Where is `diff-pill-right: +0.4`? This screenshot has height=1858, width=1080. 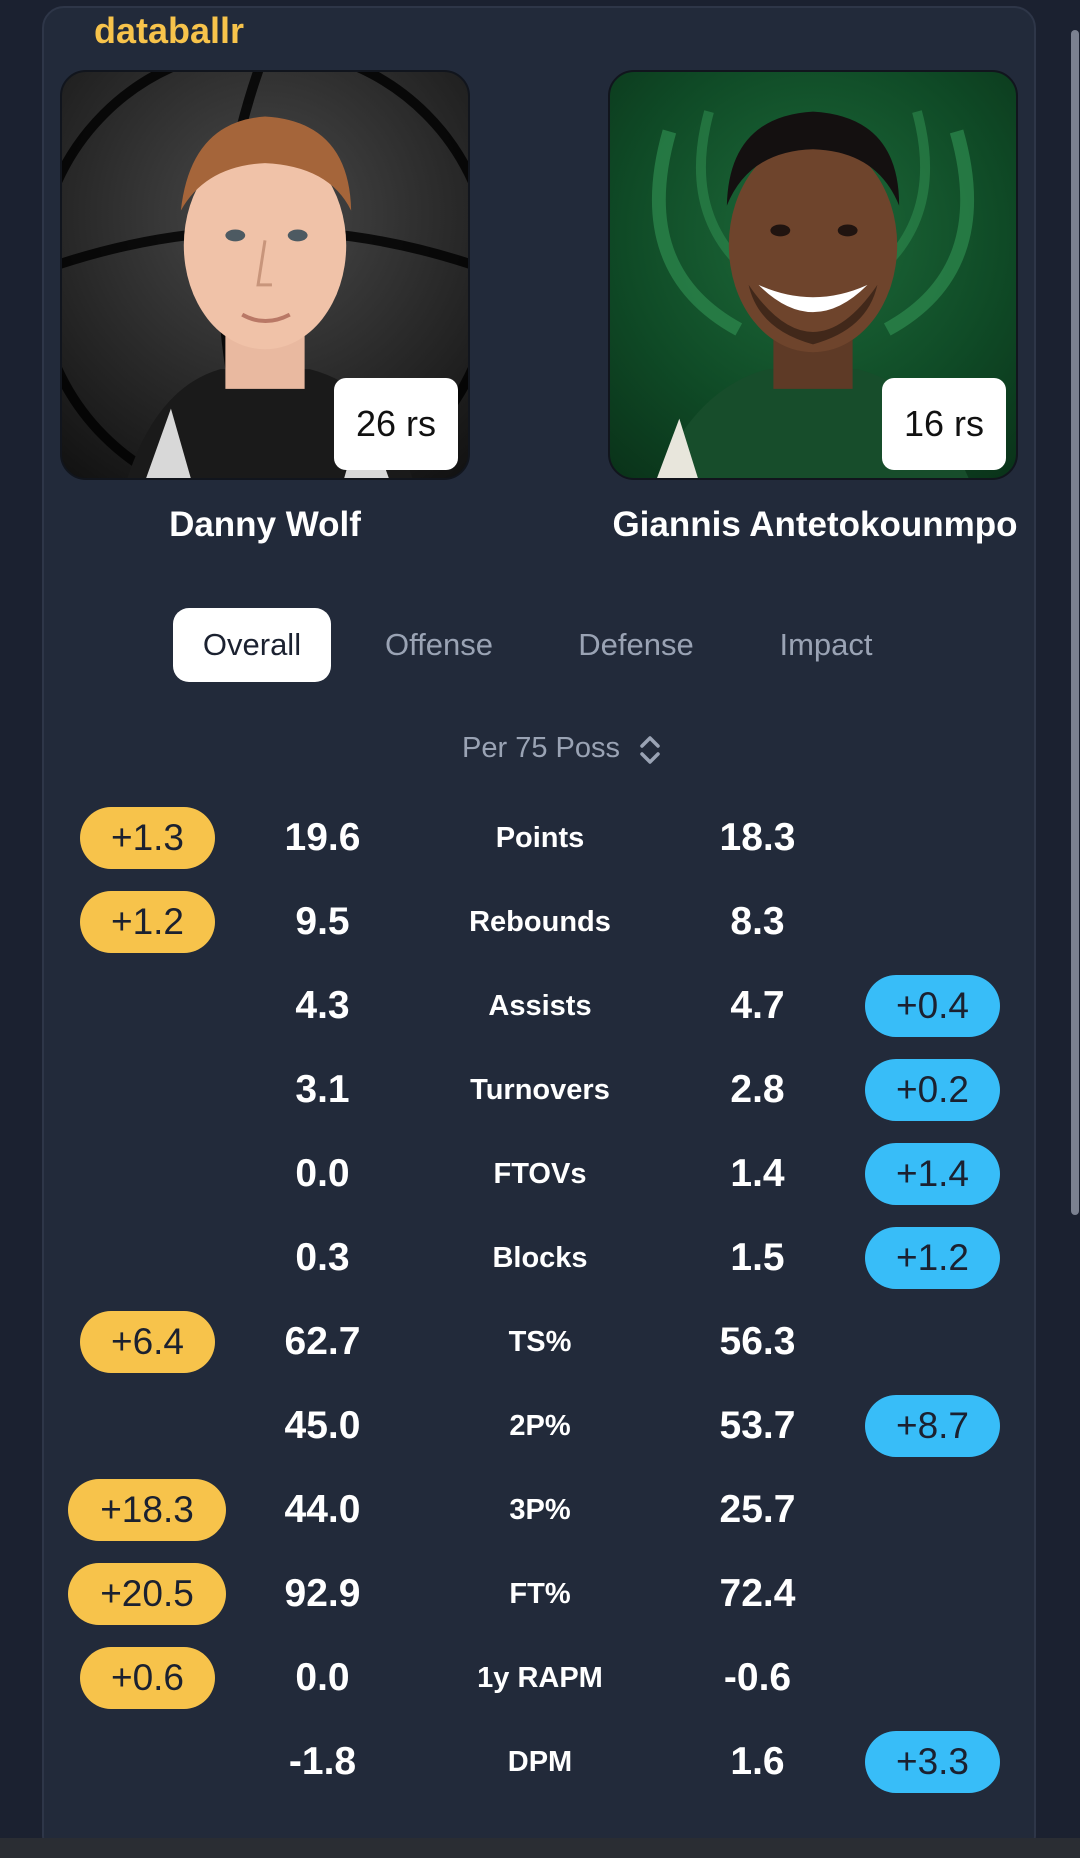
diff-pill-right: +0.4 is located at coordinates (932, 1006).